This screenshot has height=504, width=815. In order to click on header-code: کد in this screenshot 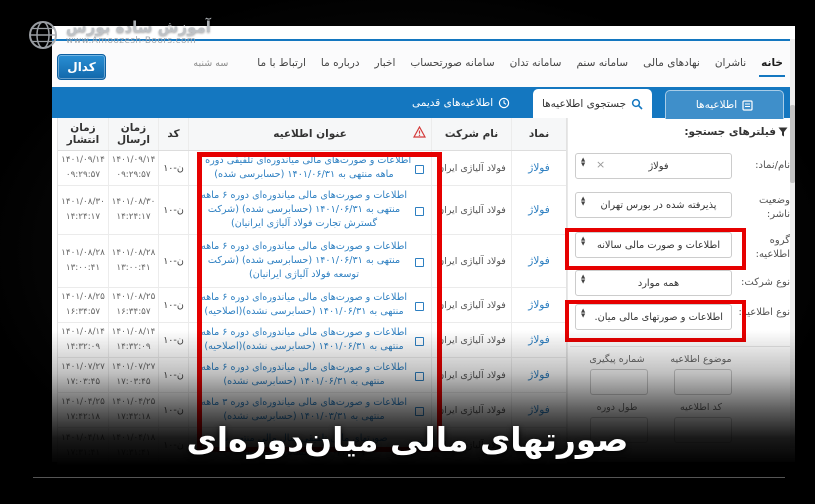, I will do `click(173, 134)`.